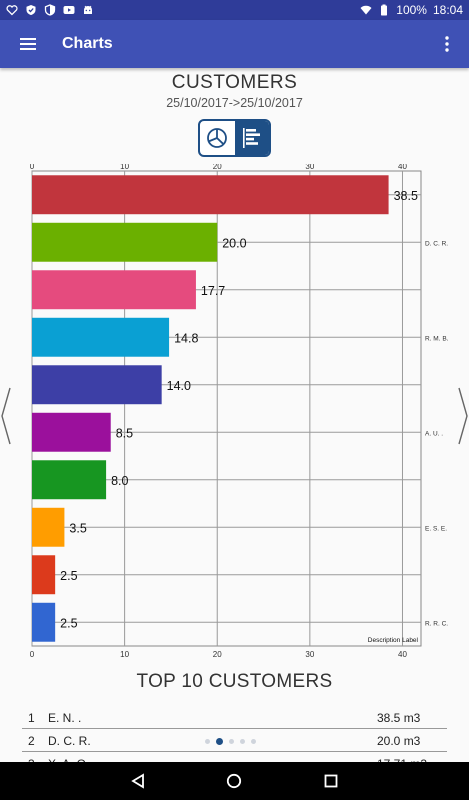 Image resolution: width=469 pixels, height=800 pixels. What do you see at coordinates (124, 654) in the screenshot?
I see `x-tick-label-bottom: 10` at bounding box center [124, 654].